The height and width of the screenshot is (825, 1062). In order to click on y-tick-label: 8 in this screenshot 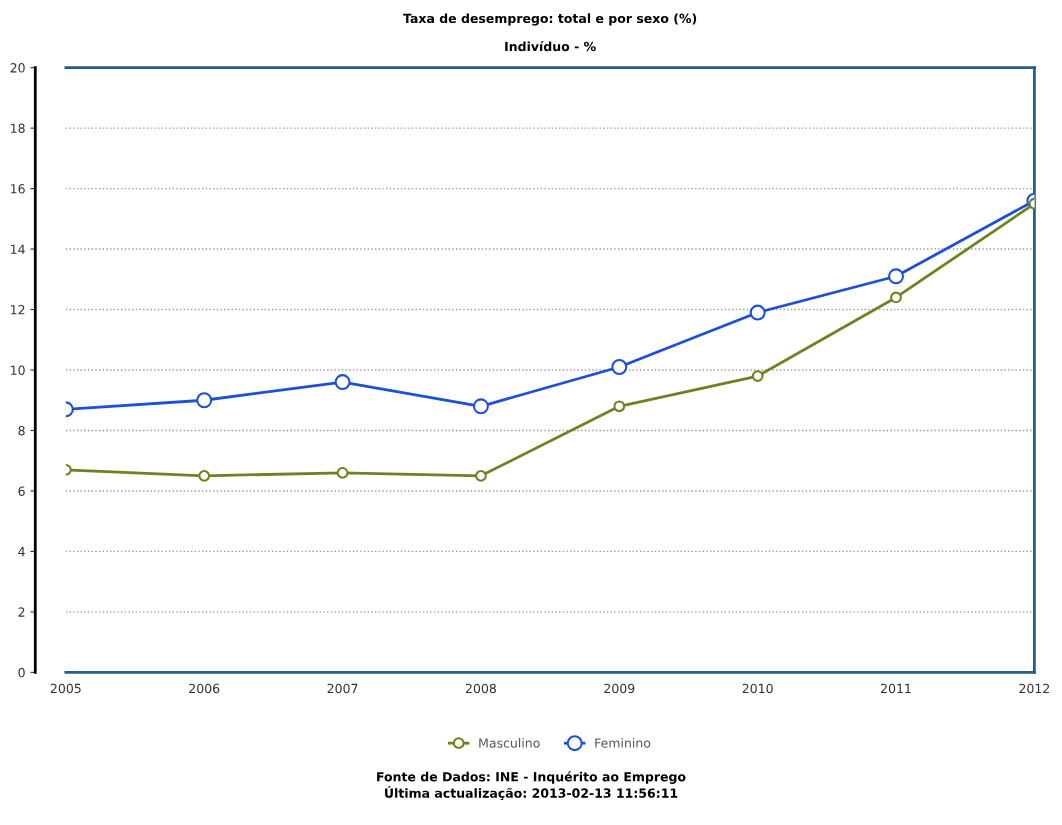, I will do `click(21, 430)`.